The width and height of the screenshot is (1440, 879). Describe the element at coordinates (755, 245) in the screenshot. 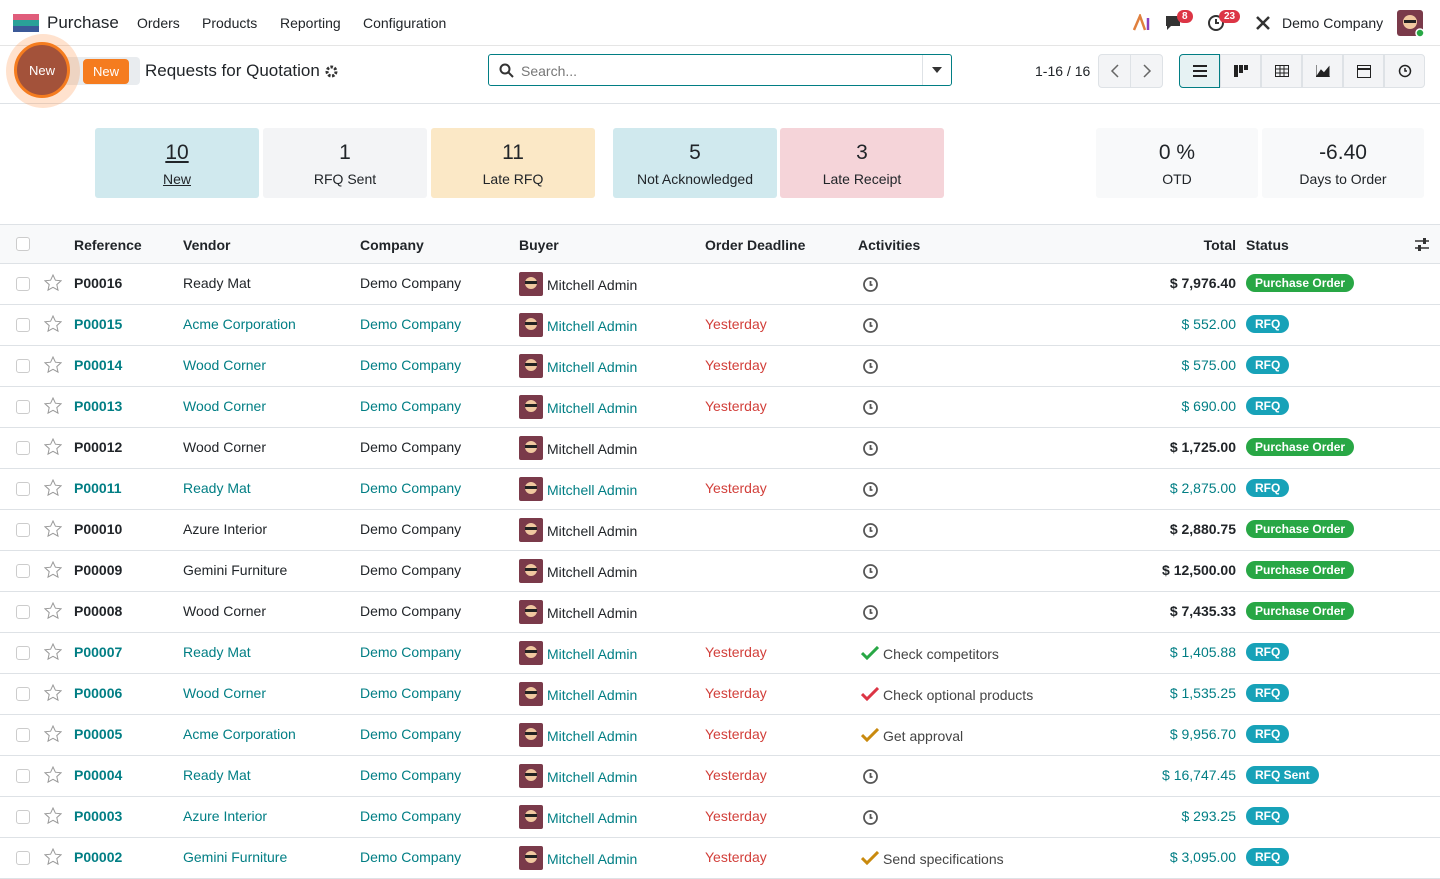

I see `column-header: Order Deadline` at that location.